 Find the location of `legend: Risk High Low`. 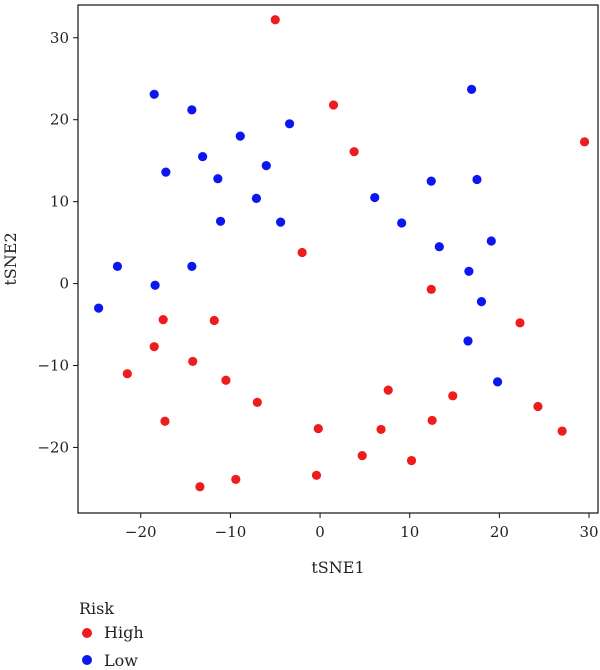

legend: Risk High Low is located at coordinates (111, 634).